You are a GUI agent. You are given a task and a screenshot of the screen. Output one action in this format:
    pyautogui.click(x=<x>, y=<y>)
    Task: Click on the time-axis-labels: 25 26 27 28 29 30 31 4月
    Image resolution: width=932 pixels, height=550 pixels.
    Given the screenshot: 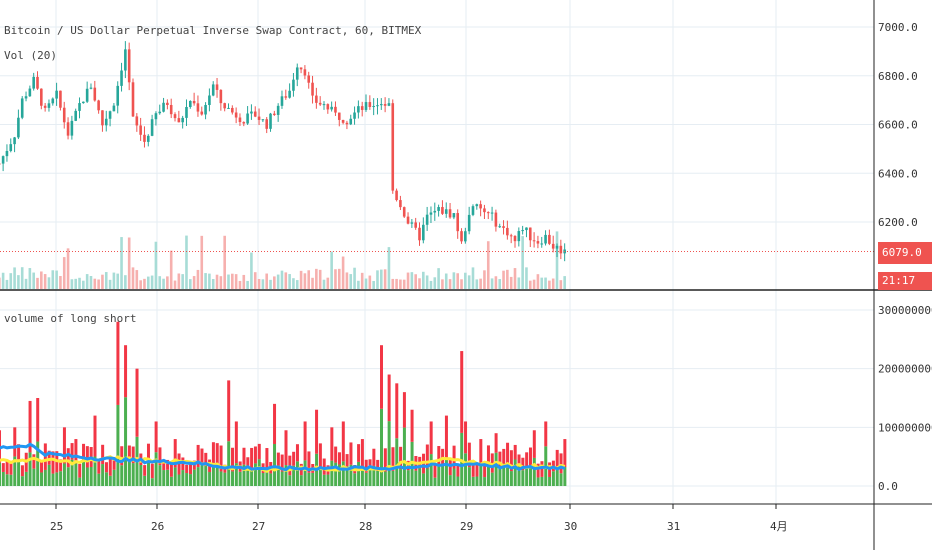 What is the action you would take?
    pyautogui.click(x=419, y=518)
    